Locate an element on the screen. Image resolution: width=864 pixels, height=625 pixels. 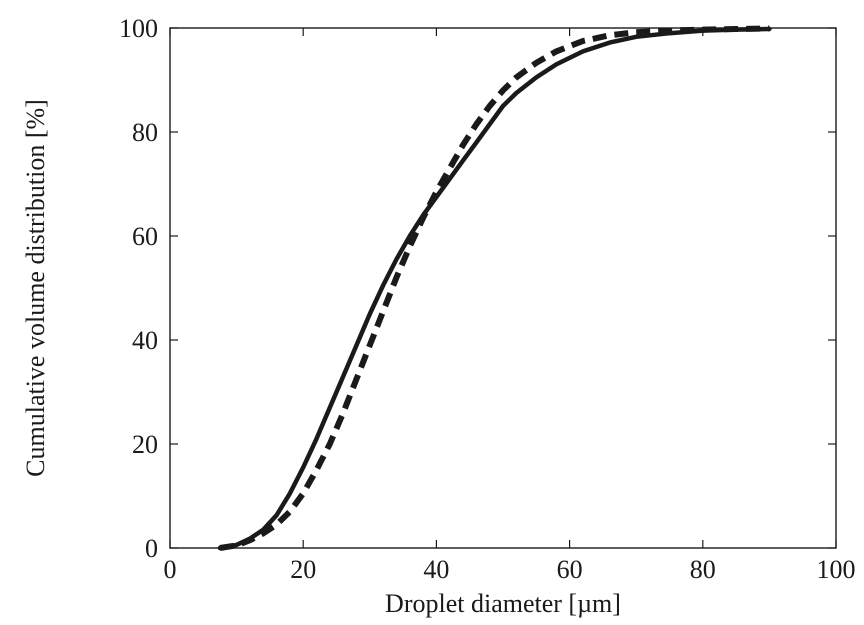
y-tick-label: 20 is located at coordinates (145, 444).